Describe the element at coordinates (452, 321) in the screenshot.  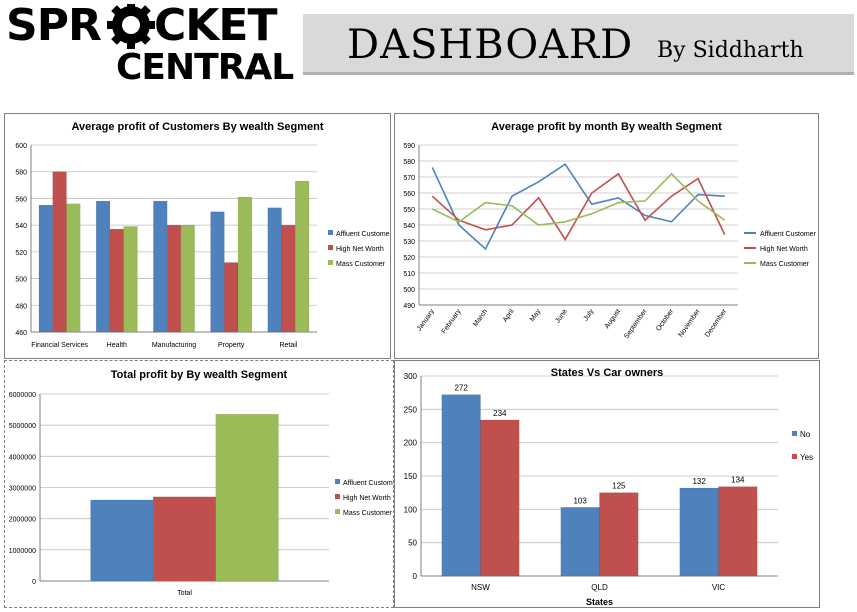
I see `x-tick-label: February` at that location.